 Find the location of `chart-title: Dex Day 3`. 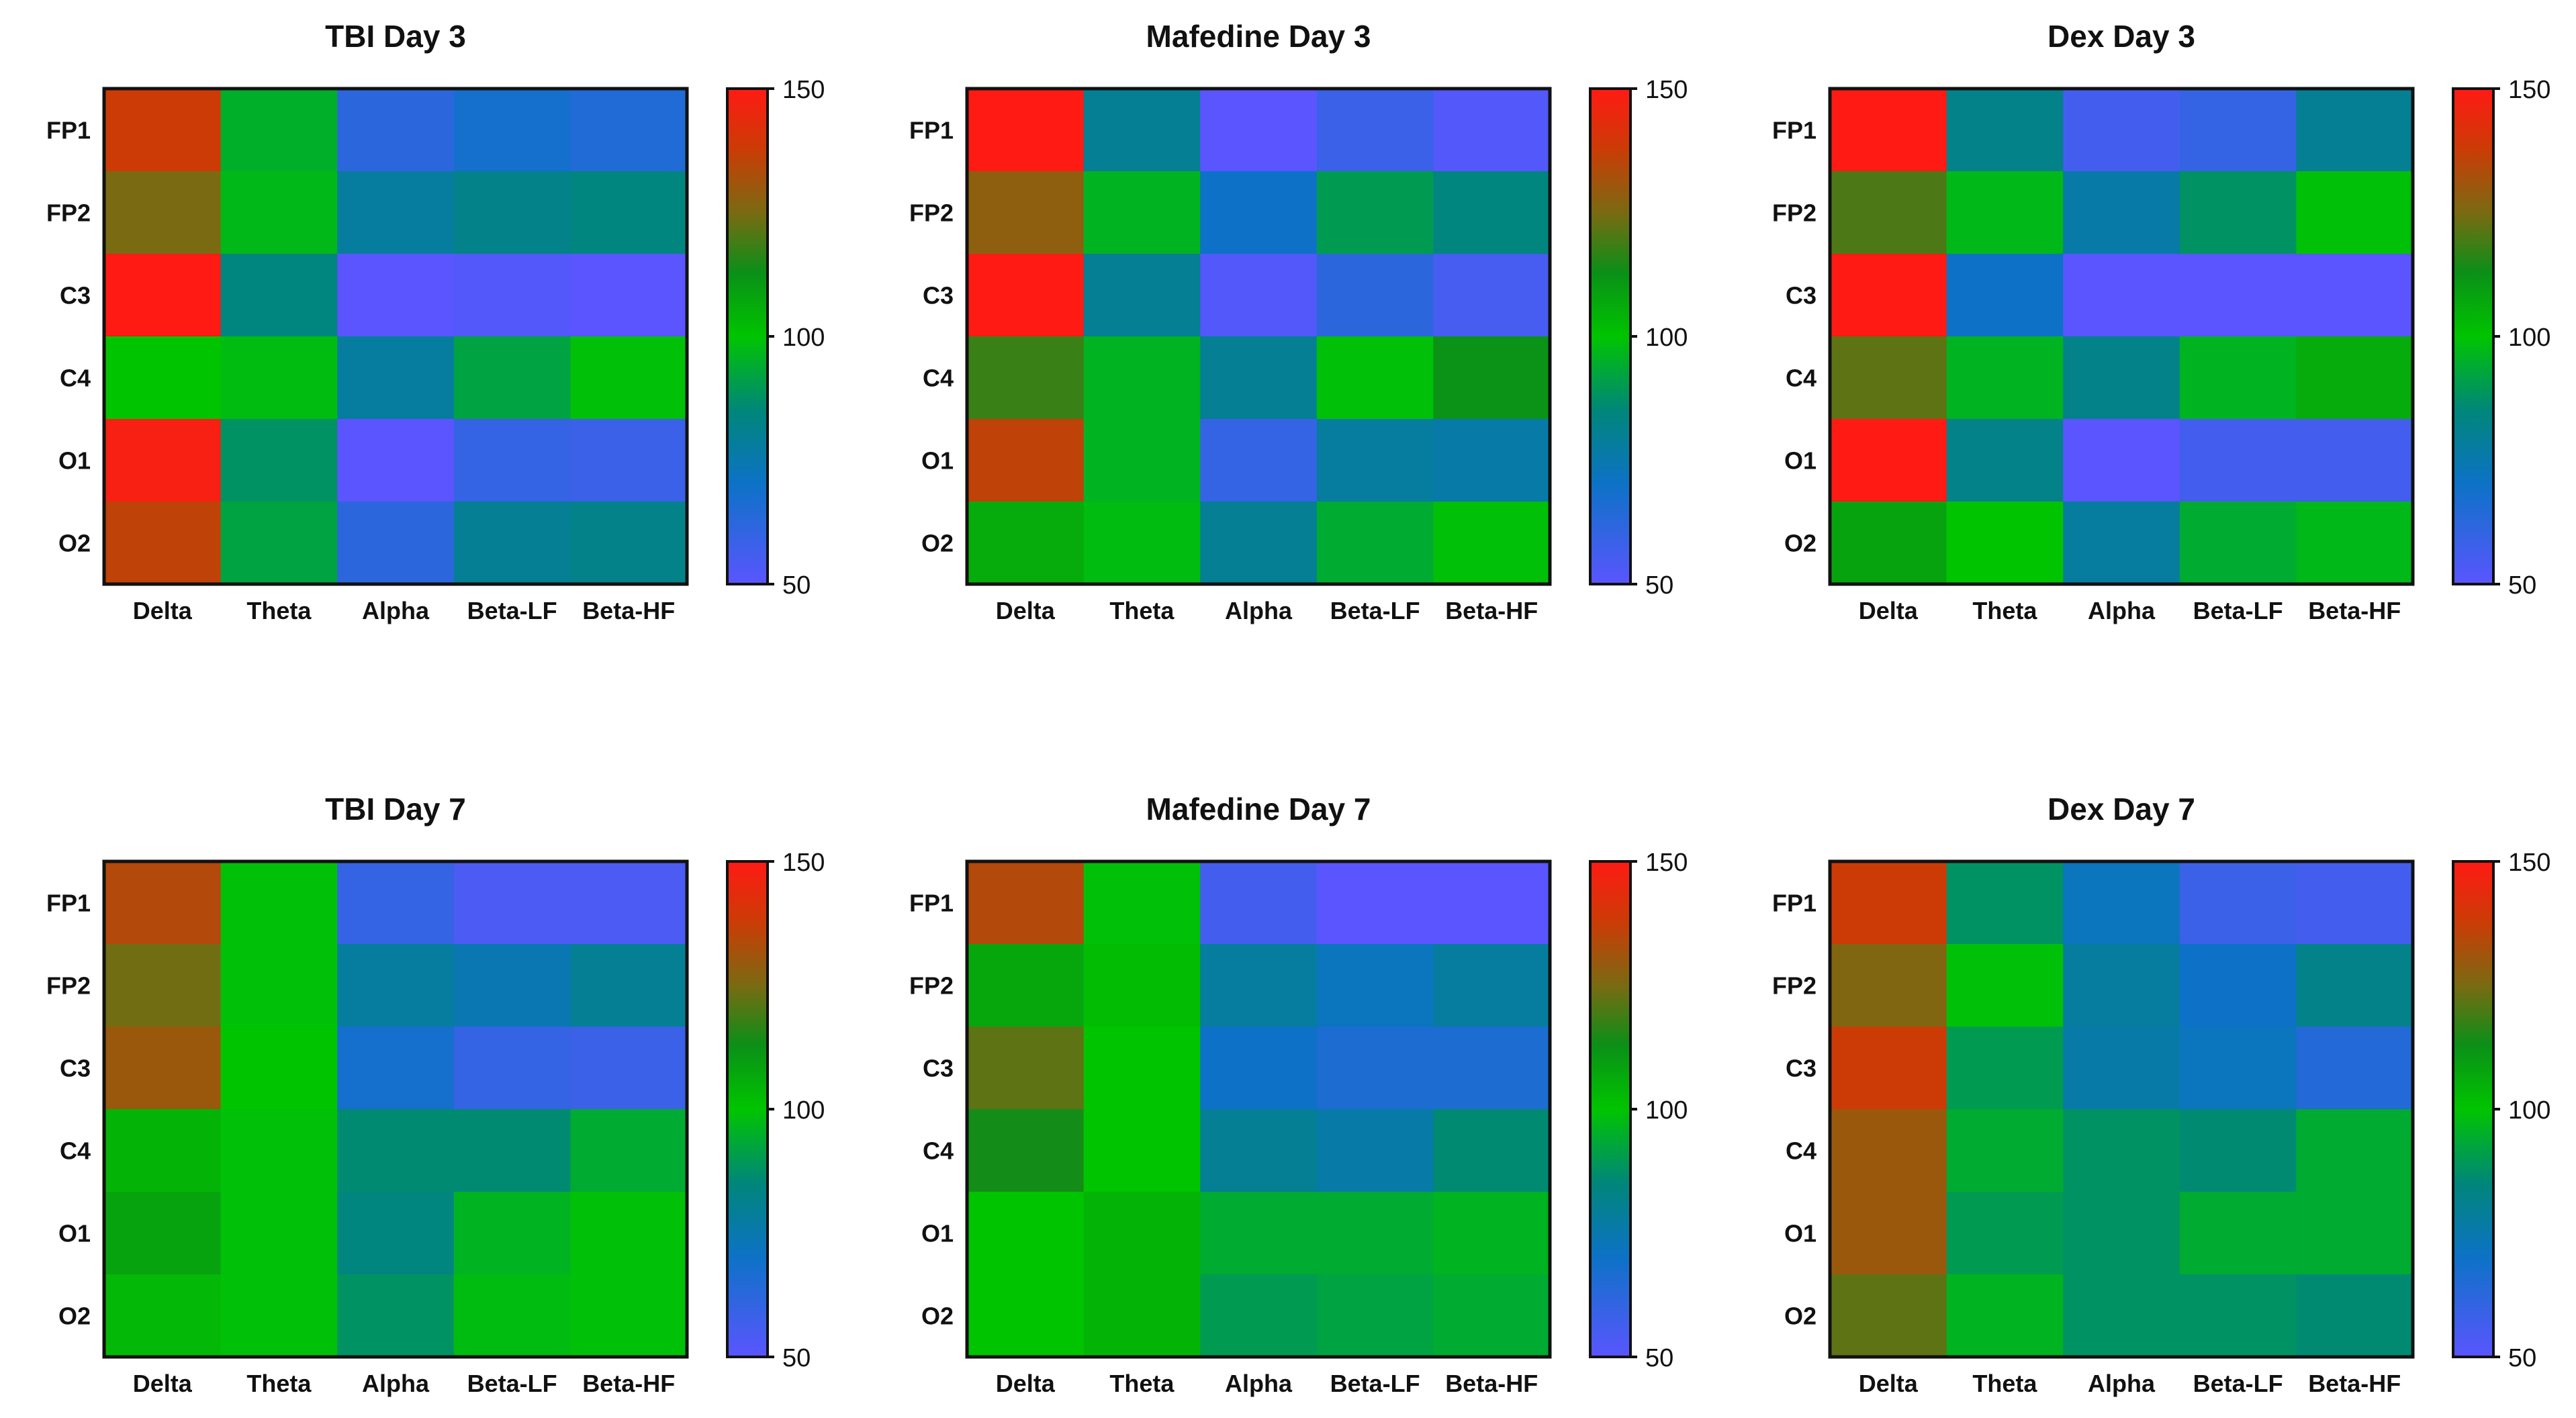

chart-title: Dex Day 3 is located at coordinates (2121, 36).